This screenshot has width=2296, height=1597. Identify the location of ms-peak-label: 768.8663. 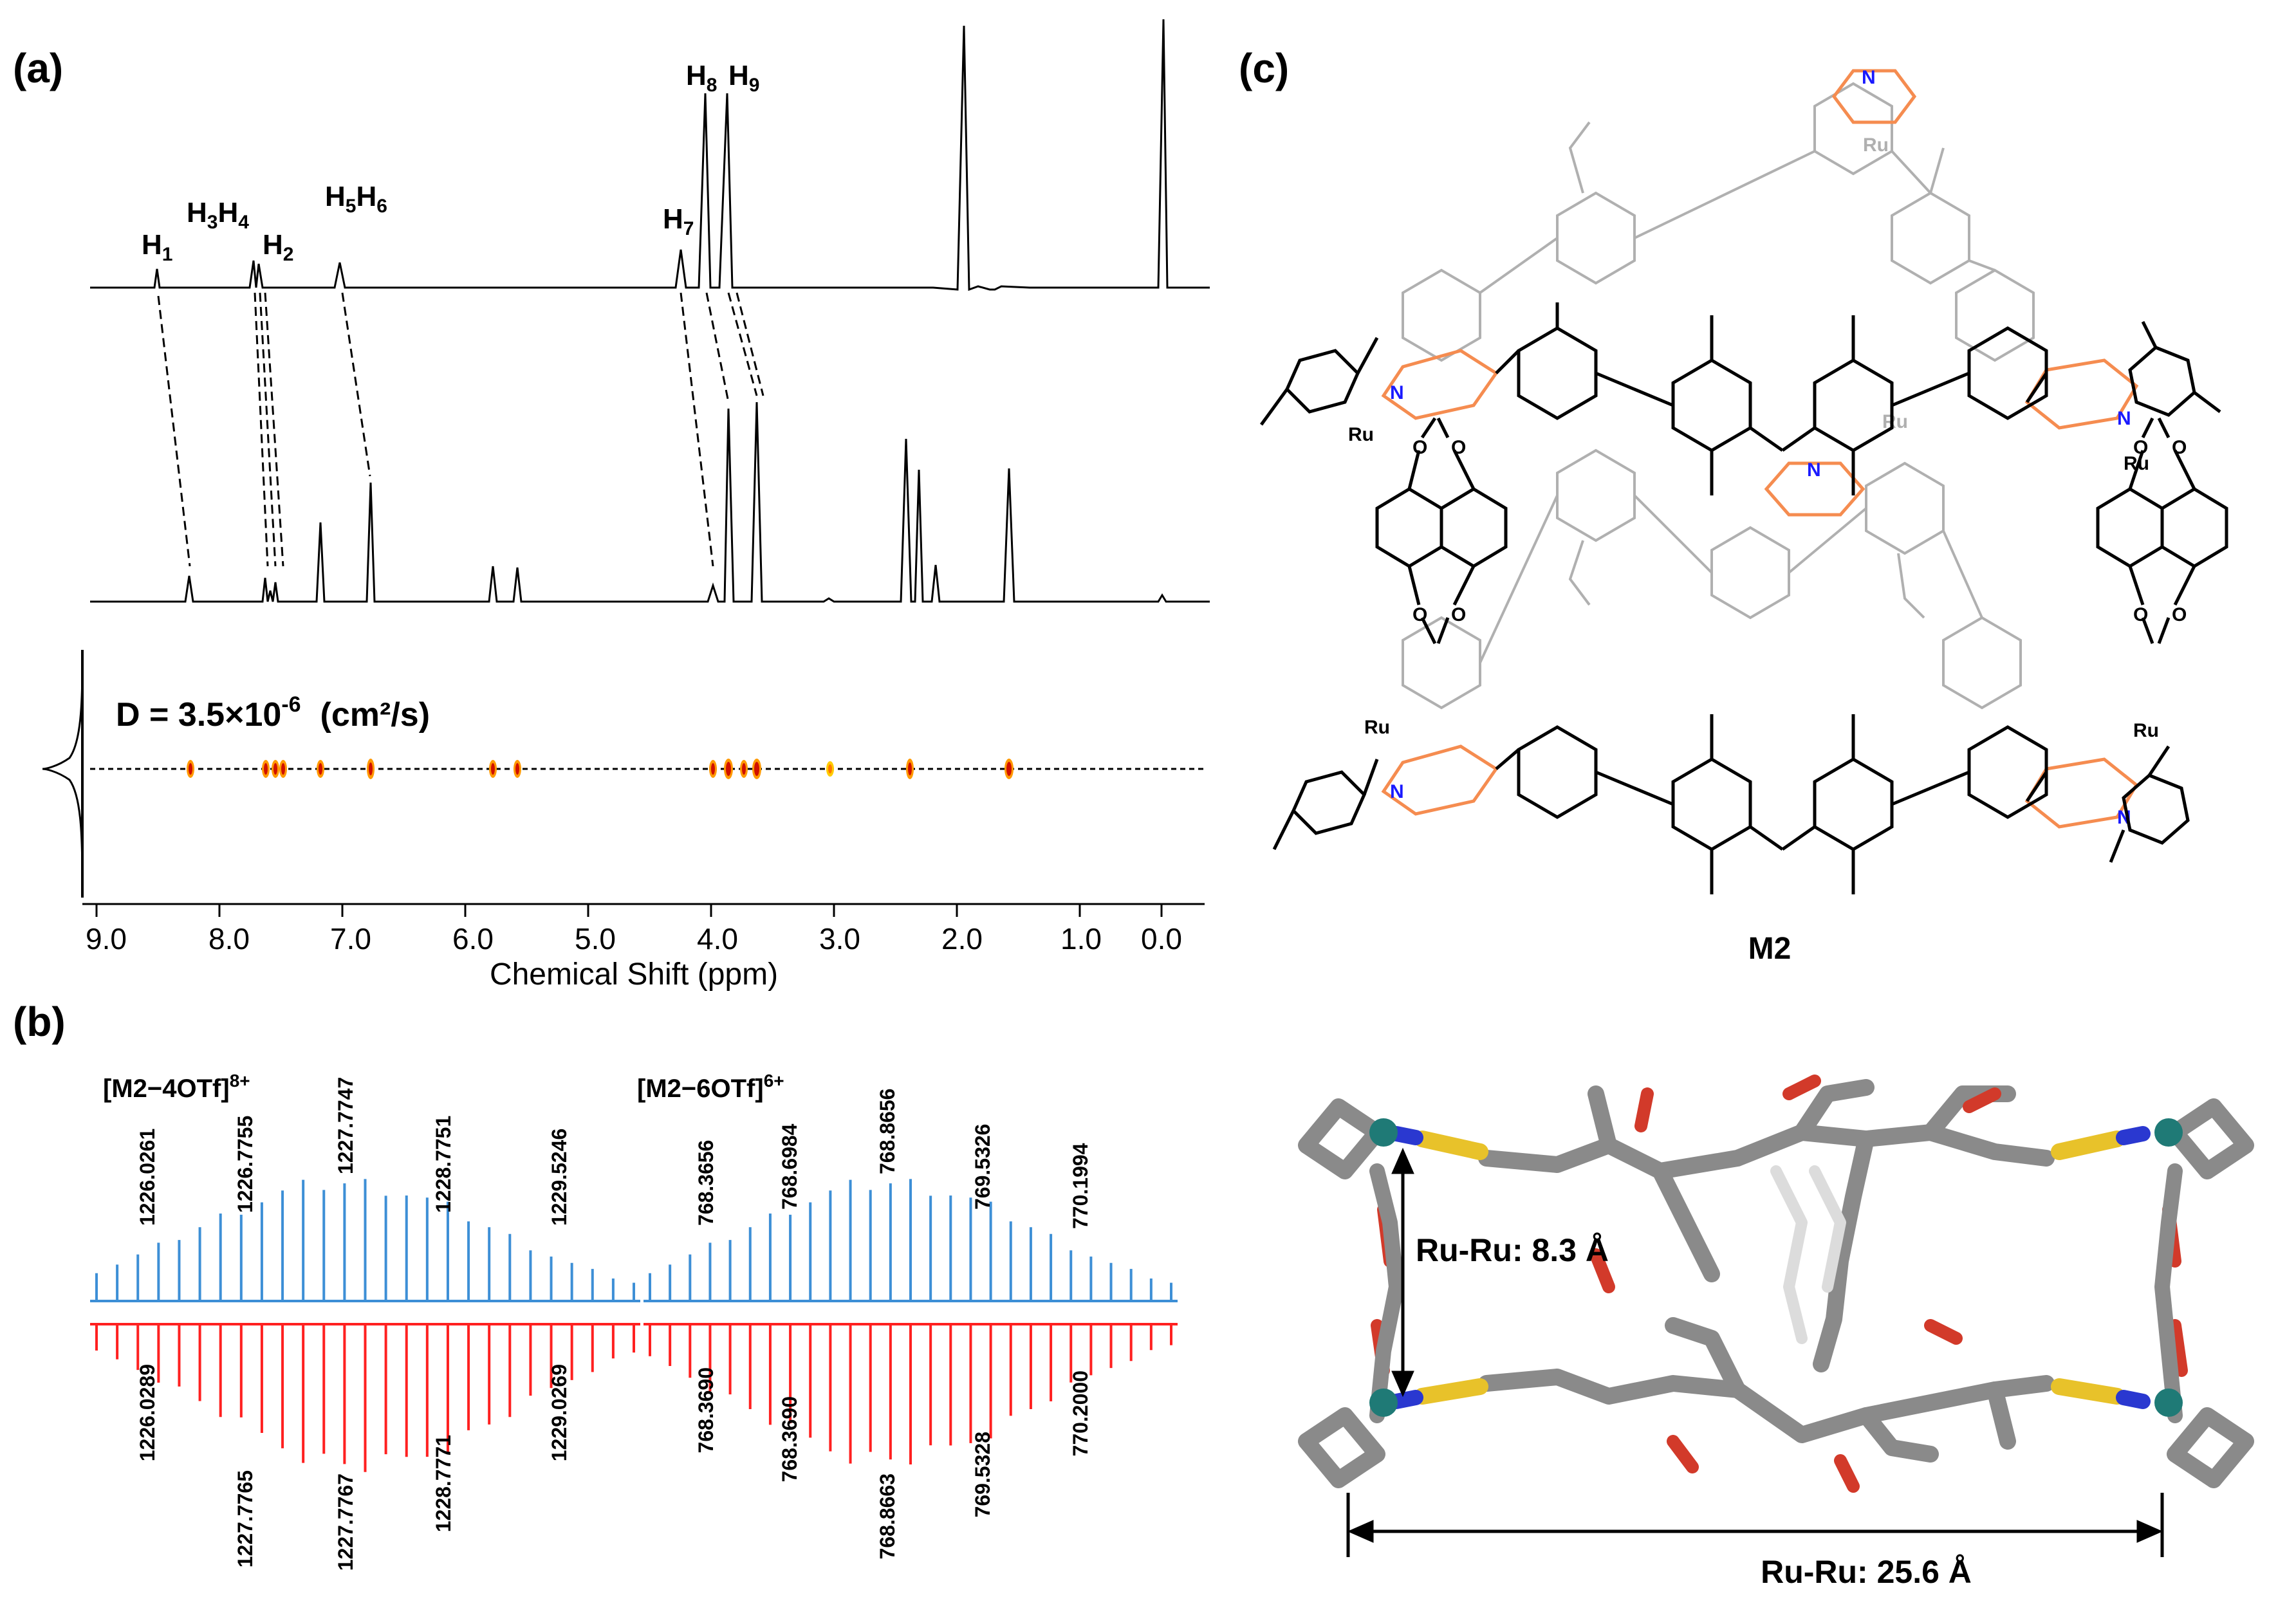
(887, 1516).